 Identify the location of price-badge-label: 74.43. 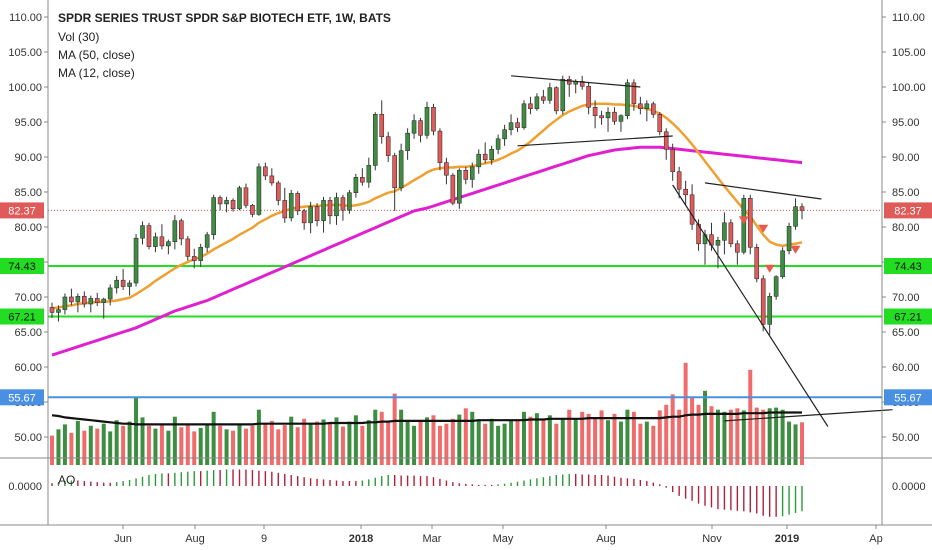
(22, 267).